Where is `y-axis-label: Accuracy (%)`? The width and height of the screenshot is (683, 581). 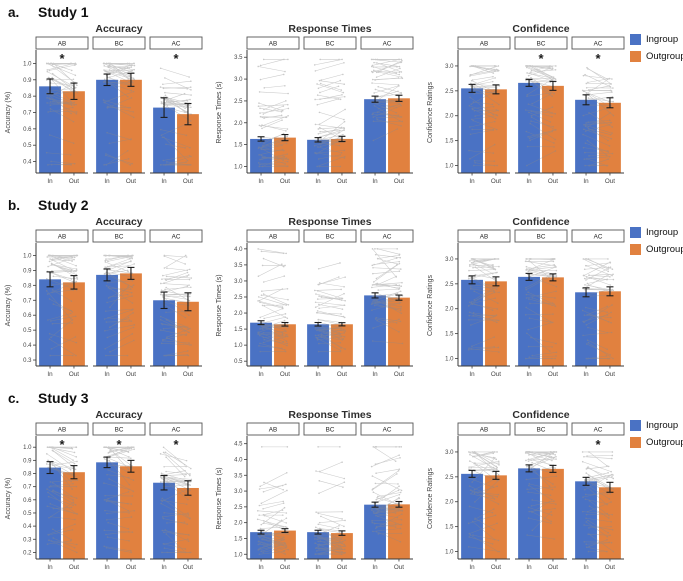
y-axis-label: Accuracy (%) is located at coordinates (8, 499).